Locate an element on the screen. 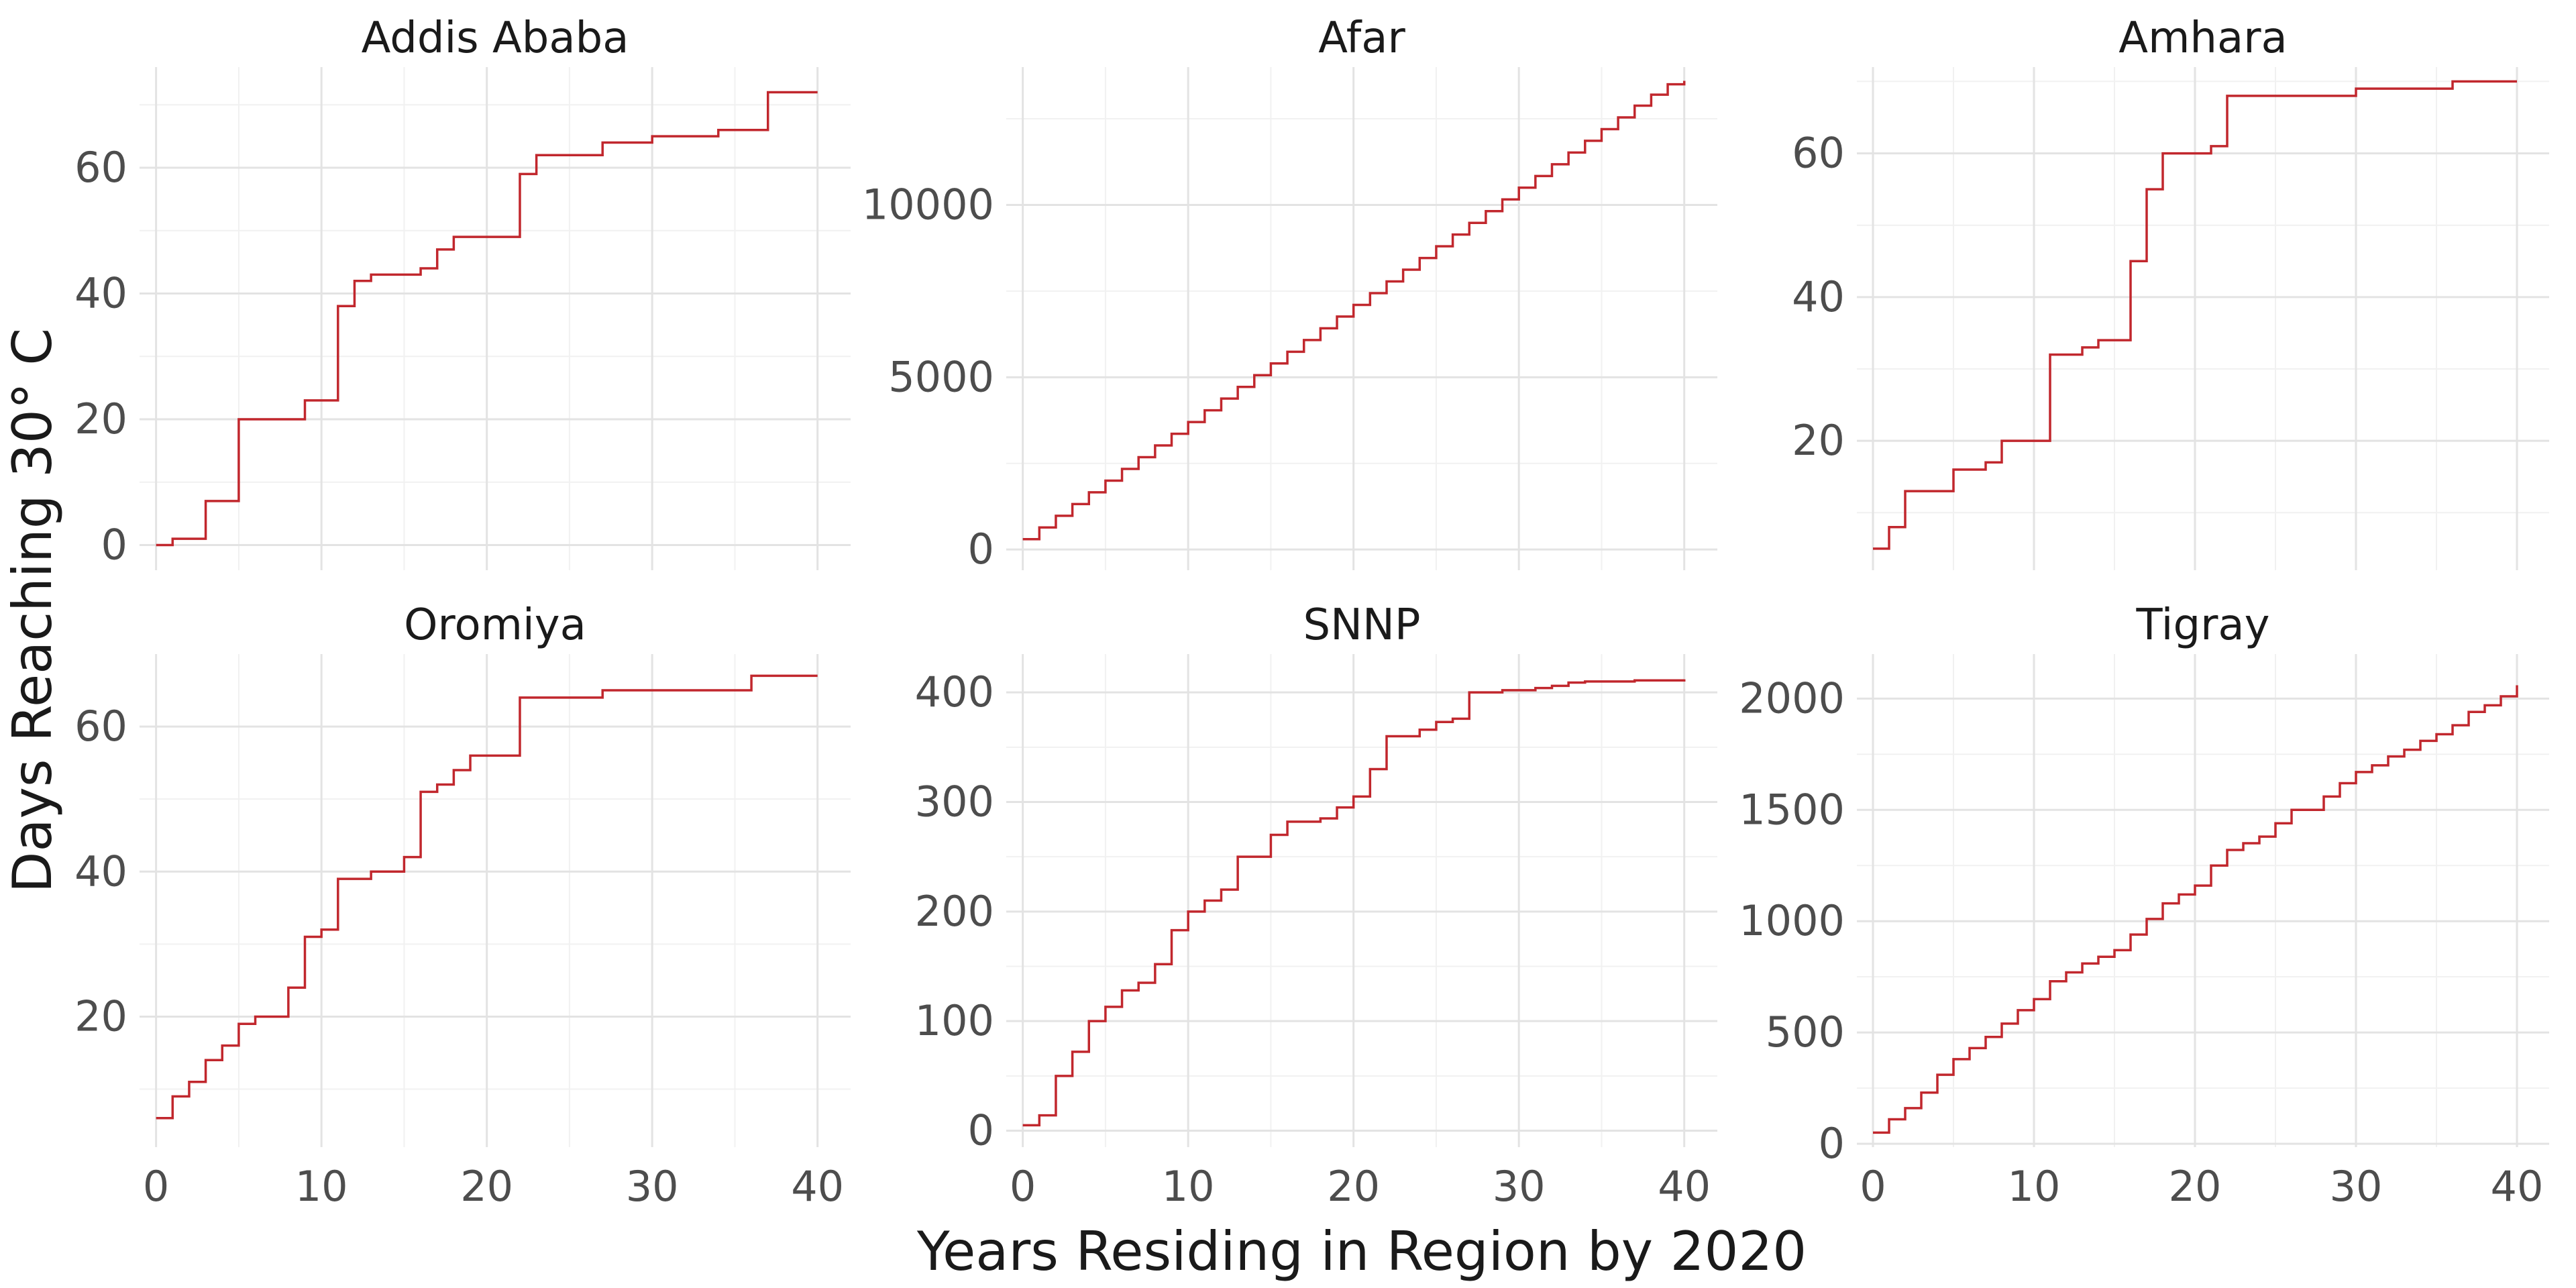 The height and width of the screenshot is (1288, 2576). step-line-amhara is located at coordinates (2195, 315).